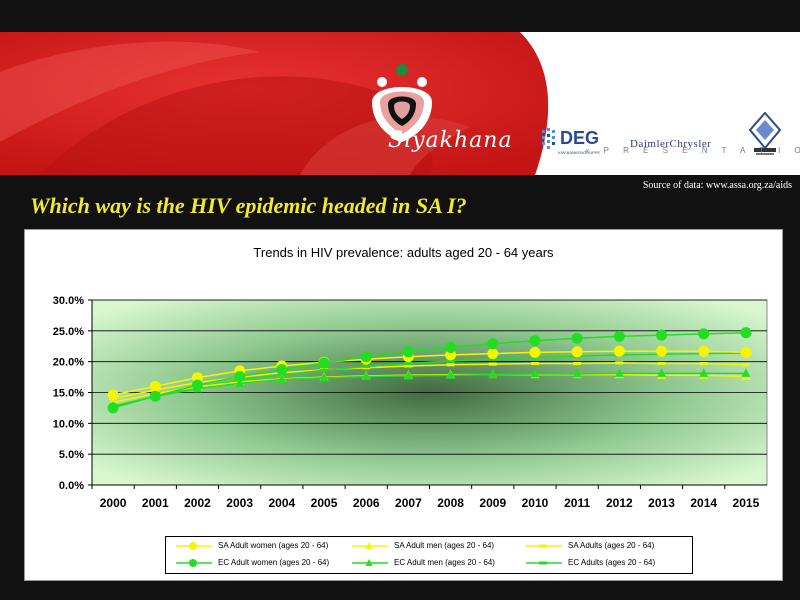  Describe the element at coordinates (444, 545) in the screenshot. I see `legend-label: SA Adult men (ages 20 - 64)` at that location.